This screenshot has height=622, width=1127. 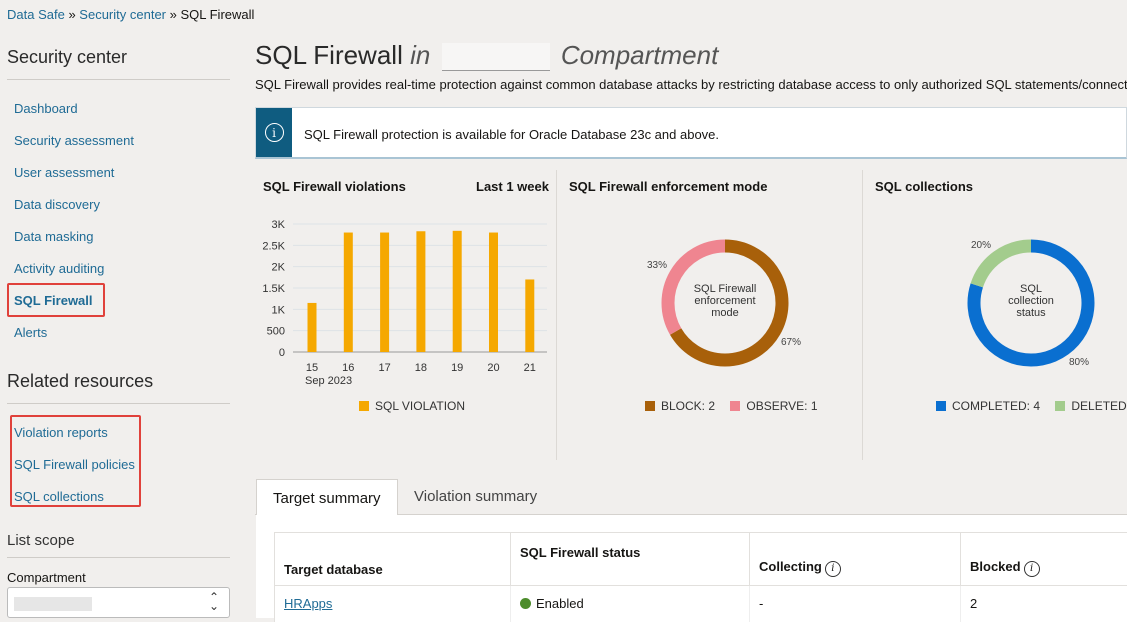 What do you see at coordinates (657, 265) in the screenshot?
I see `percent-label: 33%` at bounding box center [657, 265].